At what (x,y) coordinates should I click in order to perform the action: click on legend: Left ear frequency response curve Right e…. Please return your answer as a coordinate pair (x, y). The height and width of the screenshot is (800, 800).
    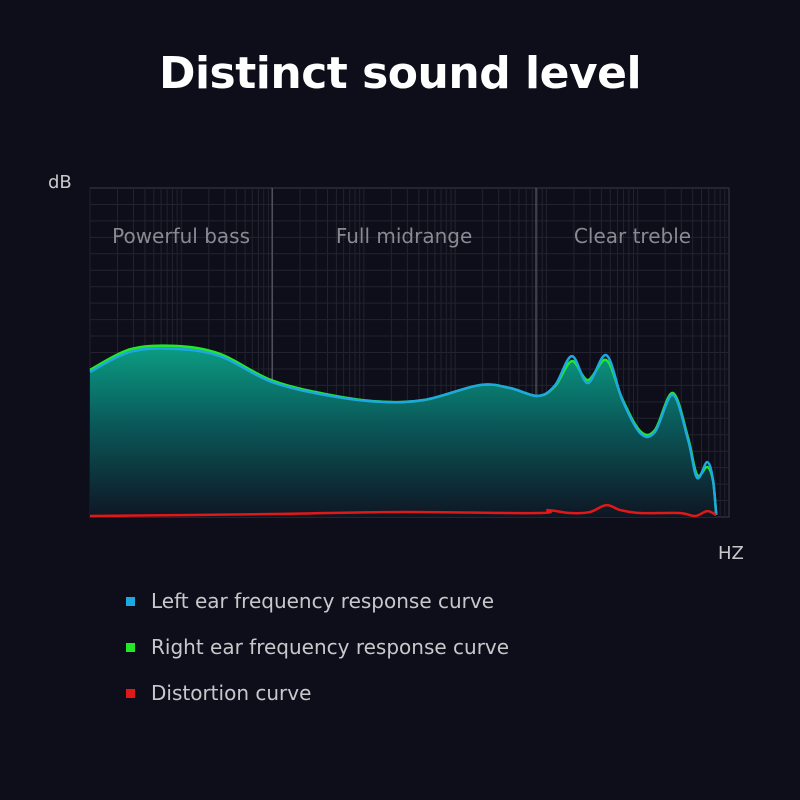
    Looking at the image, I should click on (317, 647).